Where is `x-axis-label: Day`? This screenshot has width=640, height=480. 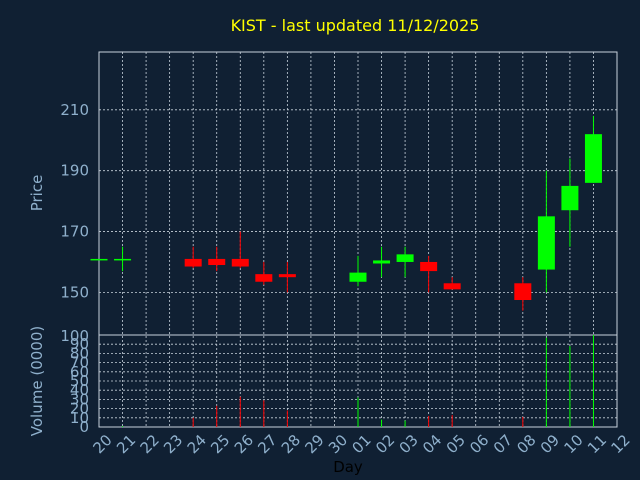
x-axis-label: Day is located at coordinates (348, 467).